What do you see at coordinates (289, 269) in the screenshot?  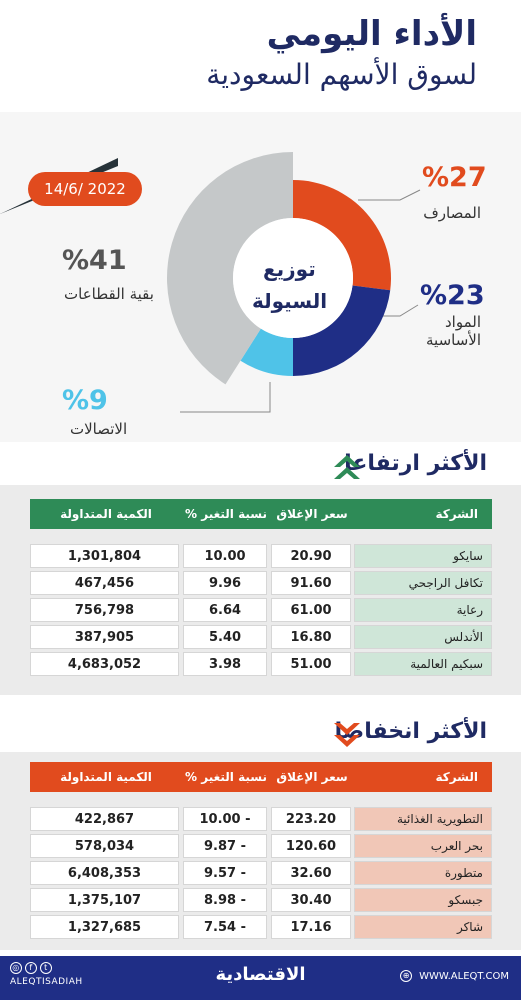 I see `chart-title-line1: توزيع` at bounding box center [289, 269].